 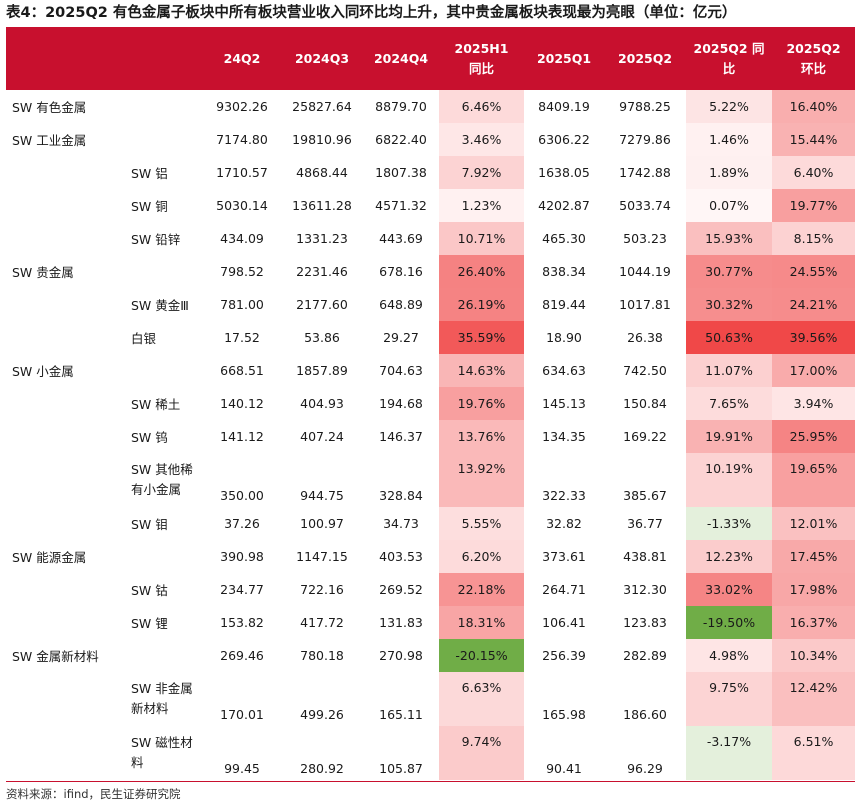 I want to click on sector-name: SW 能源金属, so click(x=49, y=557).